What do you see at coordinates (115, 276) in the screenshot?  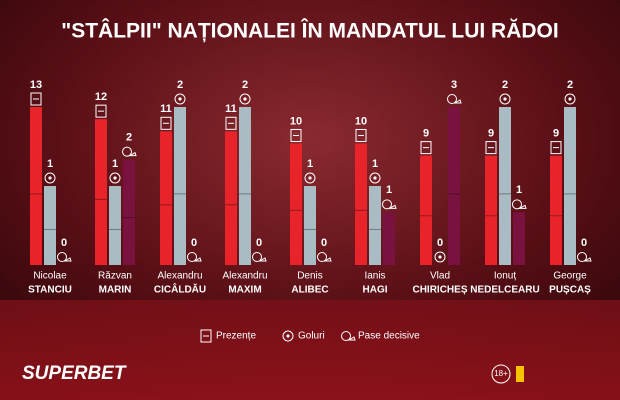 I see `category-first-name: Răzvan` at bounding box center [115, 276].